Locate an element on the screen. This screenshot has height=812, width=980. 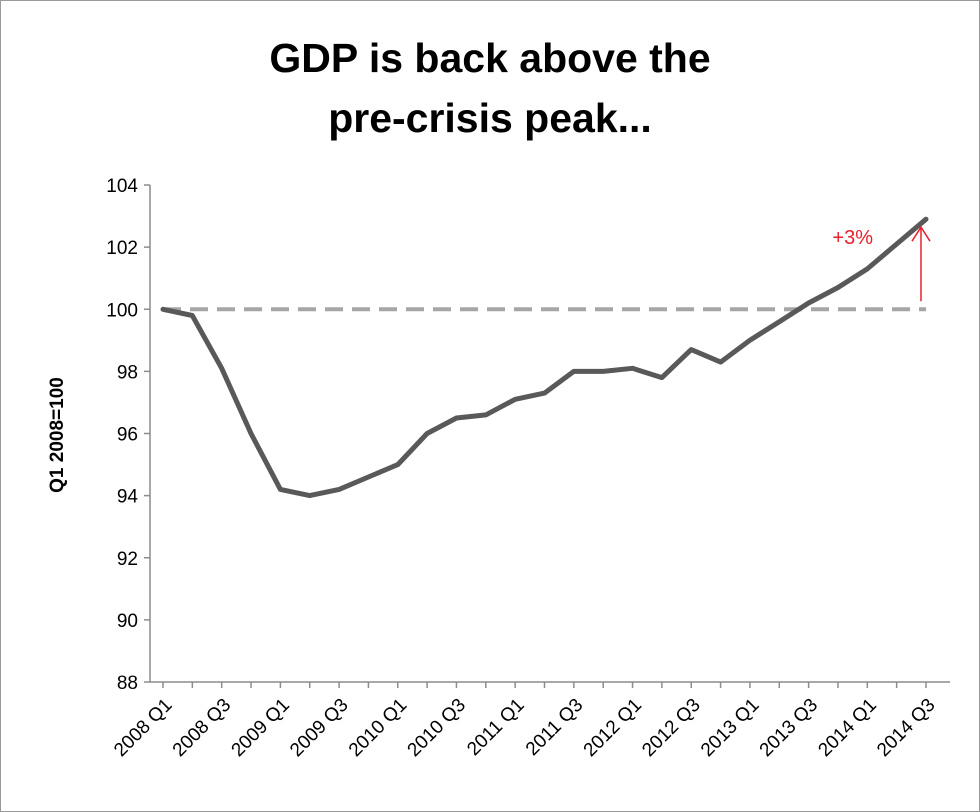
annotation-label: +3% is located at coordinates (852, 238).